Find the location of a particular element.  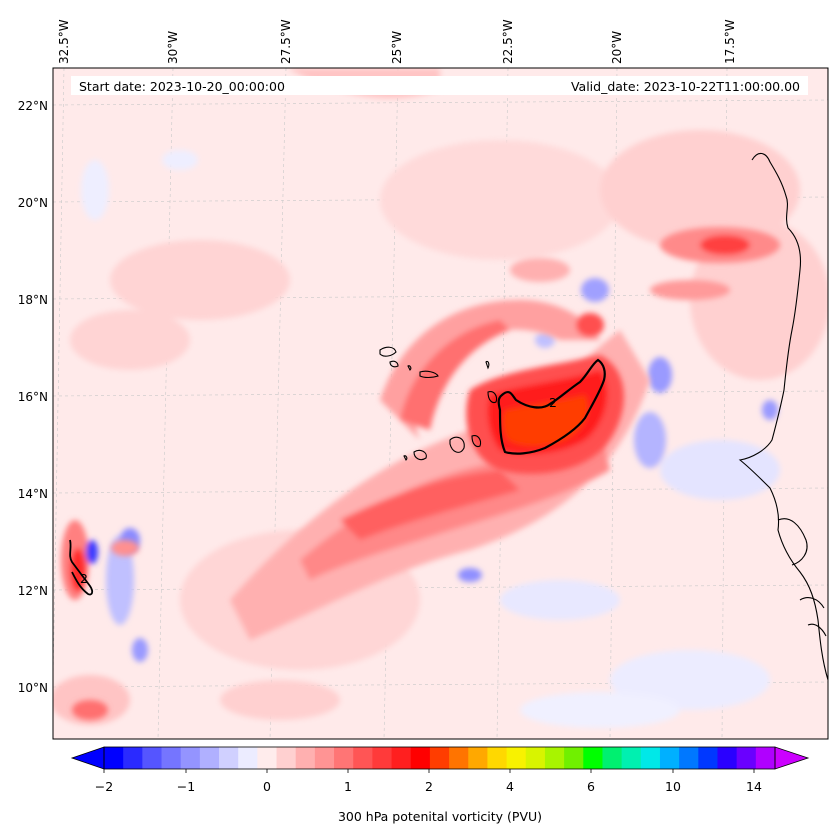

colorbar-tick-label: 2 is located at coordinates (429, 786).